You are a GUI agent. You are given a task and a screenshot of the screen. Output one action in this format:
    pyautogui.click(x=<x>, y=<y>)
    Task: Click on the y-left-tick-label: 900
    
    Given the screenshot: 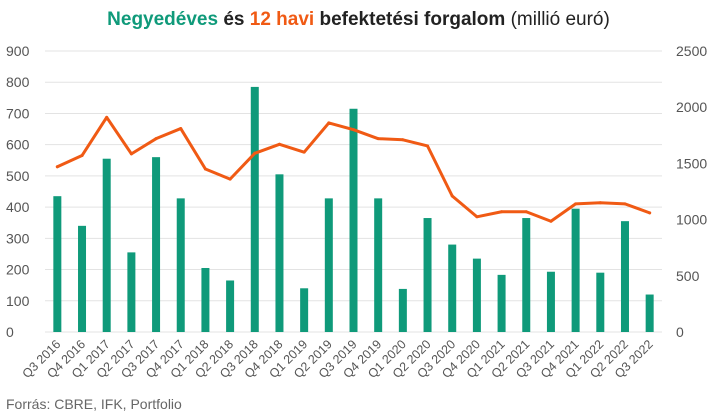 What is the action you would take?
    pyautogui.click(x=18, y=51)
    